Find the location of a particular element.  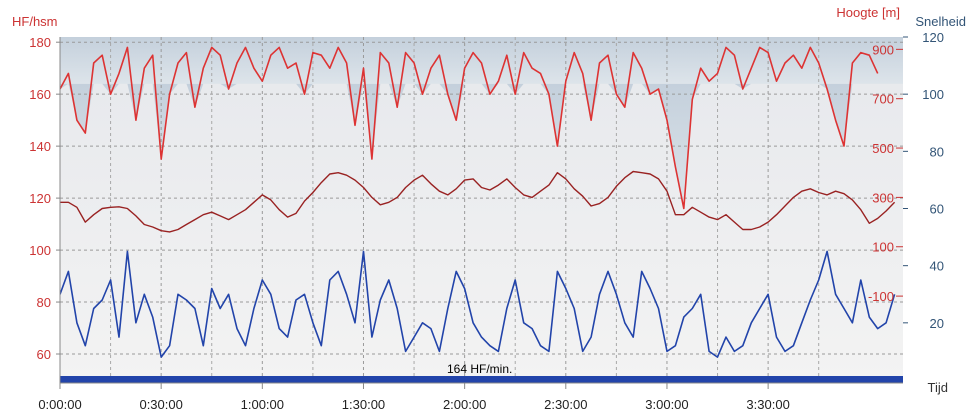

right-outer-tick-label: 80 is located at coordinates (937, 151).